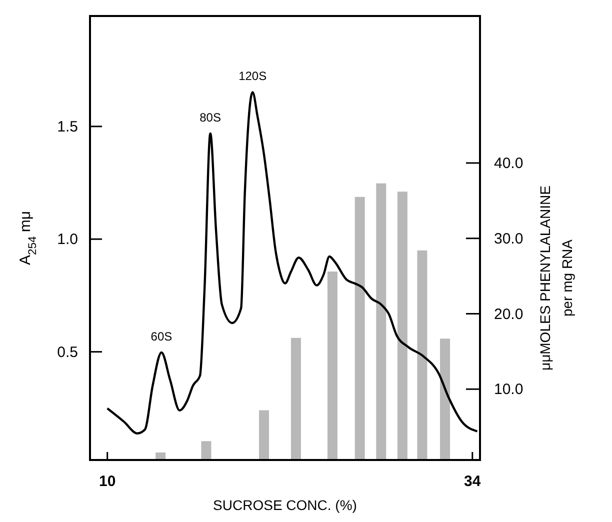 The width and height of the screenshot is (612, 522). What do you see at coordinates (107, 481) in the screenshot?
I see `x-tick-label: 10` at bounding box center [107, 481].